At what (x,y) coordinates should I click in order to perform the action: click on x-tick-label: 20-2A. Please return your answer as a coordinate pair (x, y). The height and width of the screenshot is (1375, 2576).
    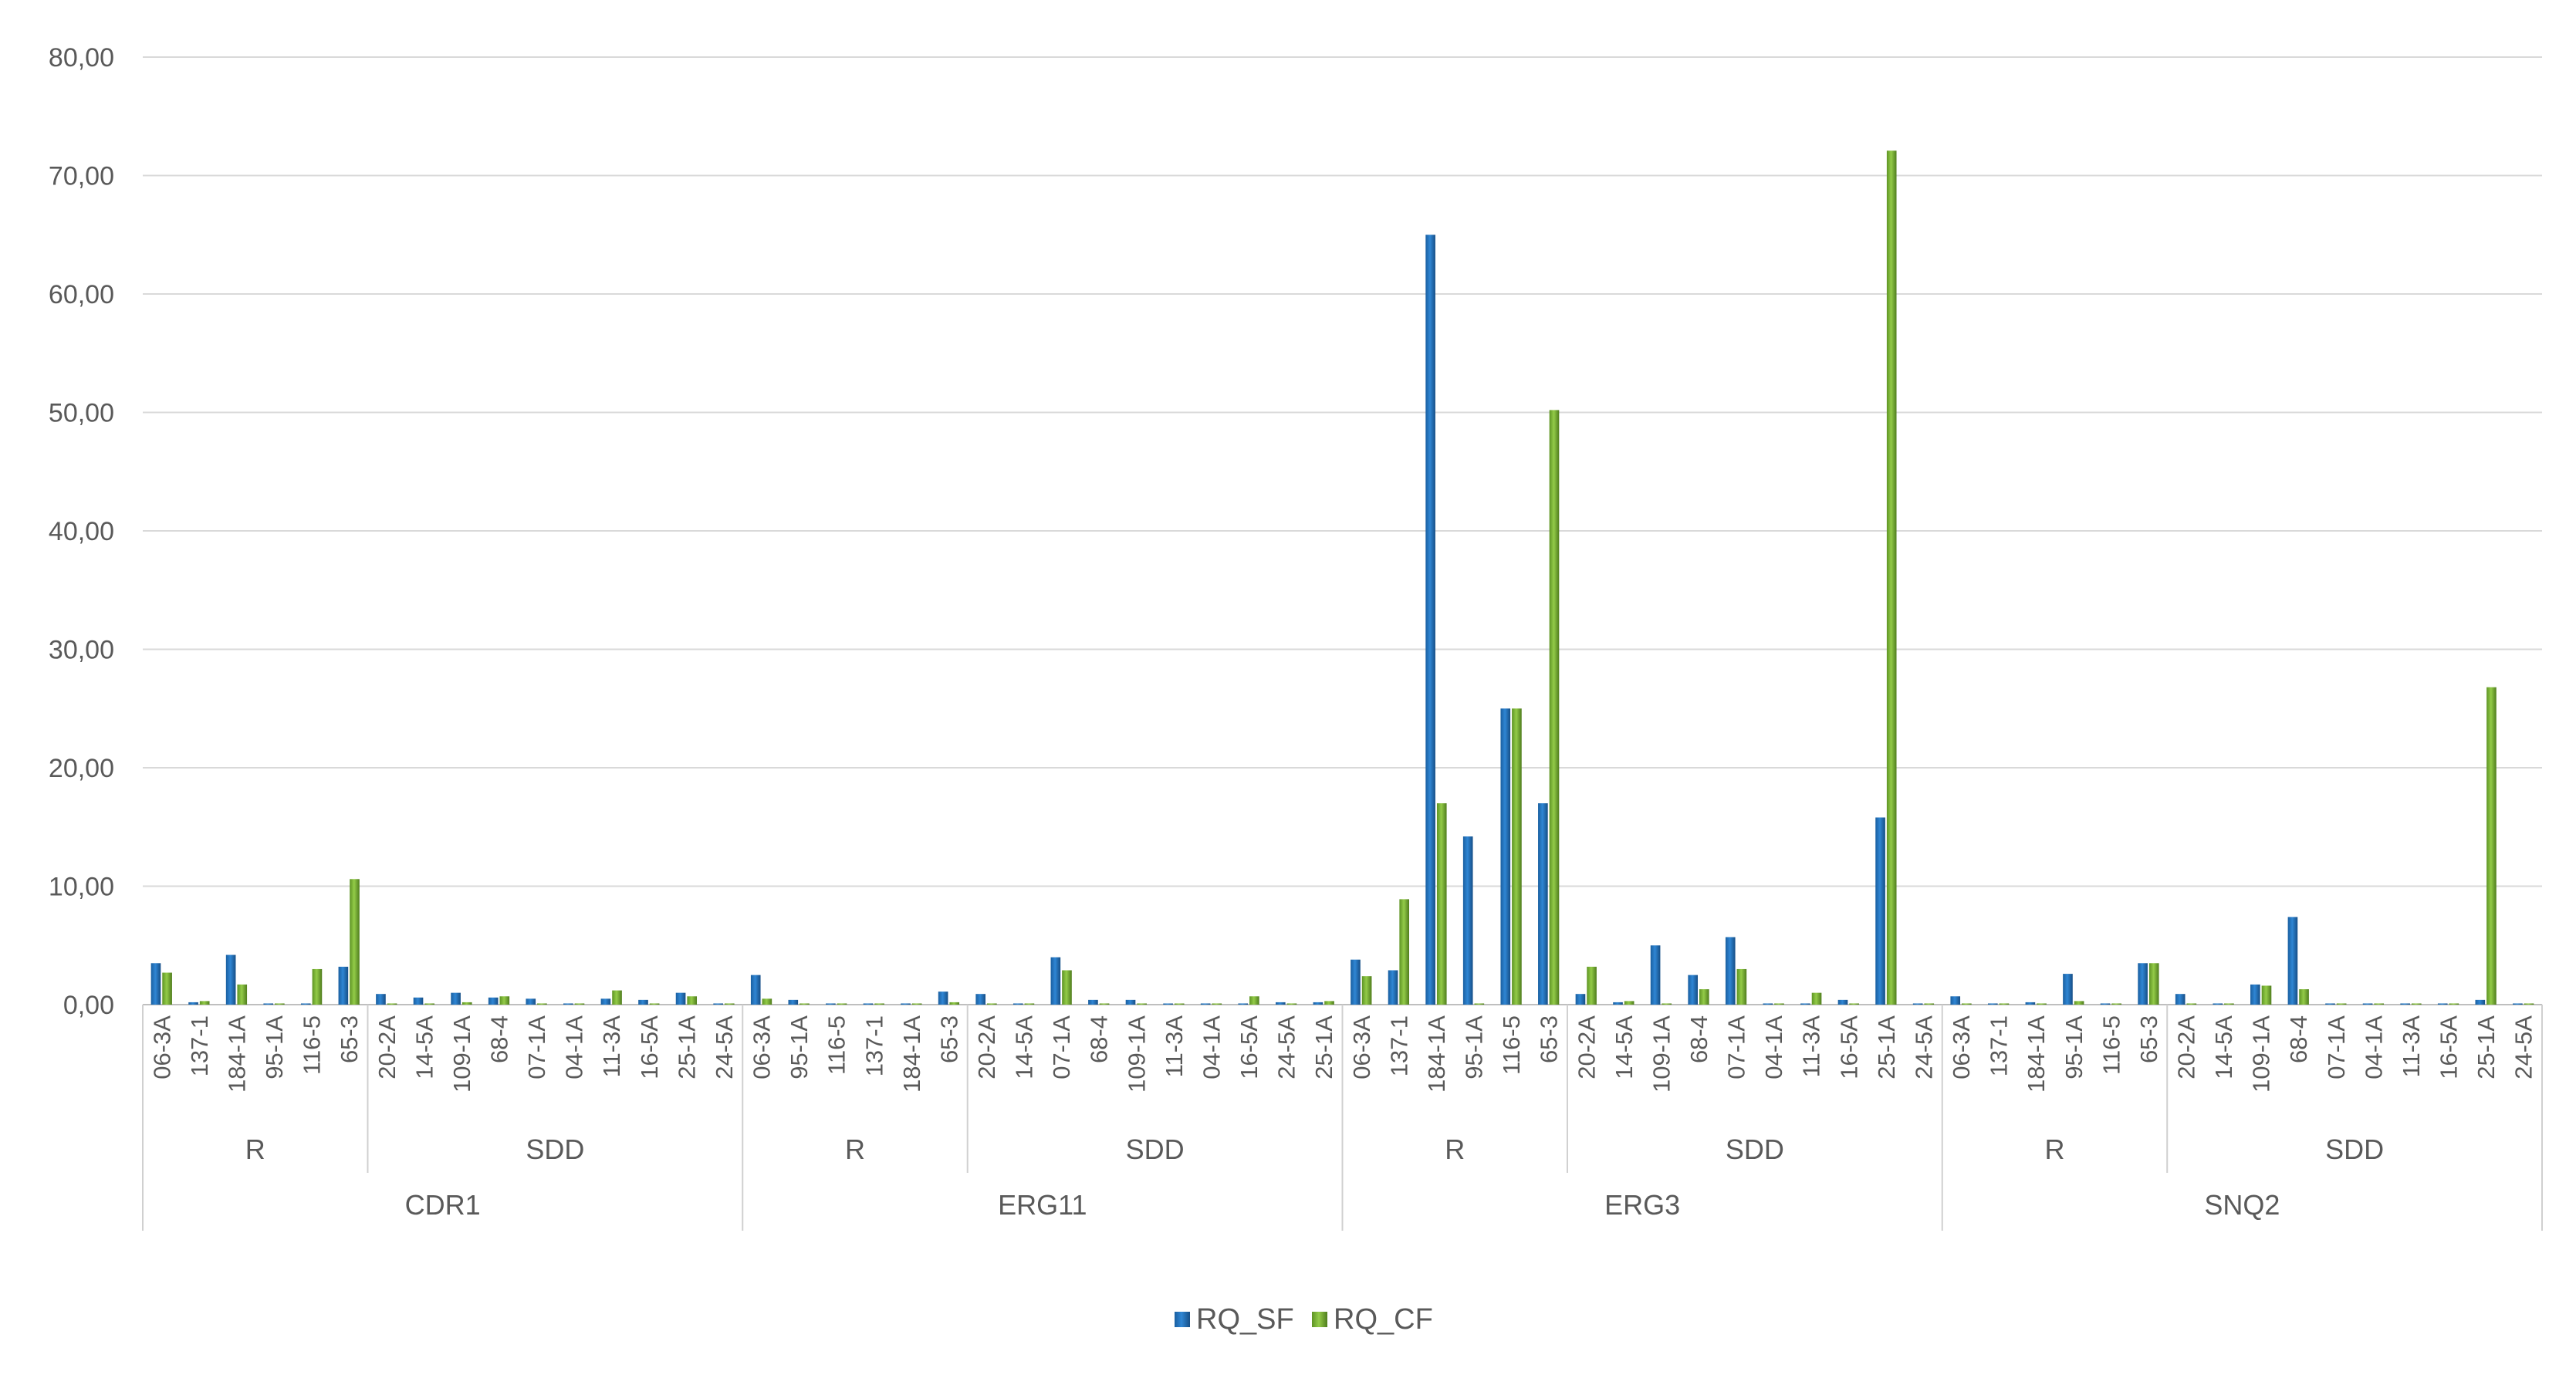
    Looking at the image, I should click on (2186, 1047).